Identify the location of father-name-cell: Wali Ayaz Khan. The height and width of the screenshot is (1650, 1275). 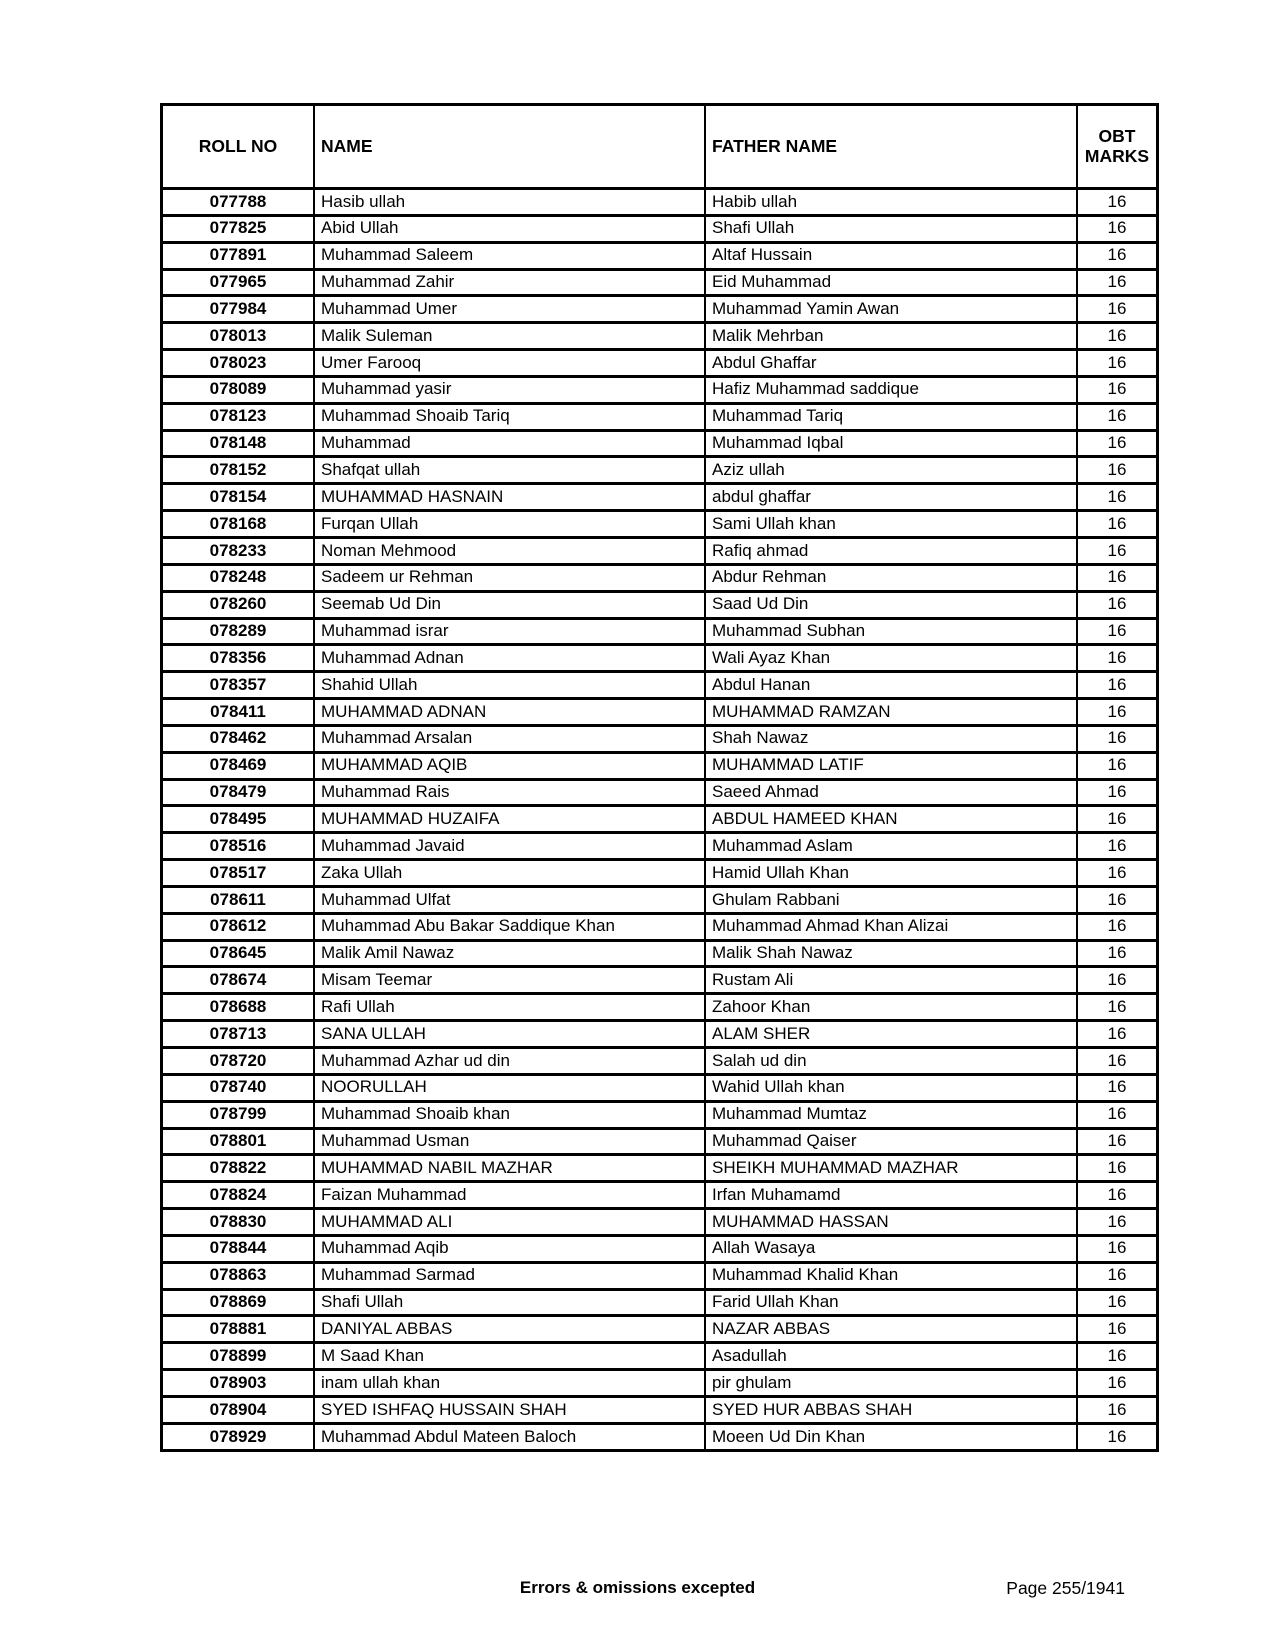
(891, 658).